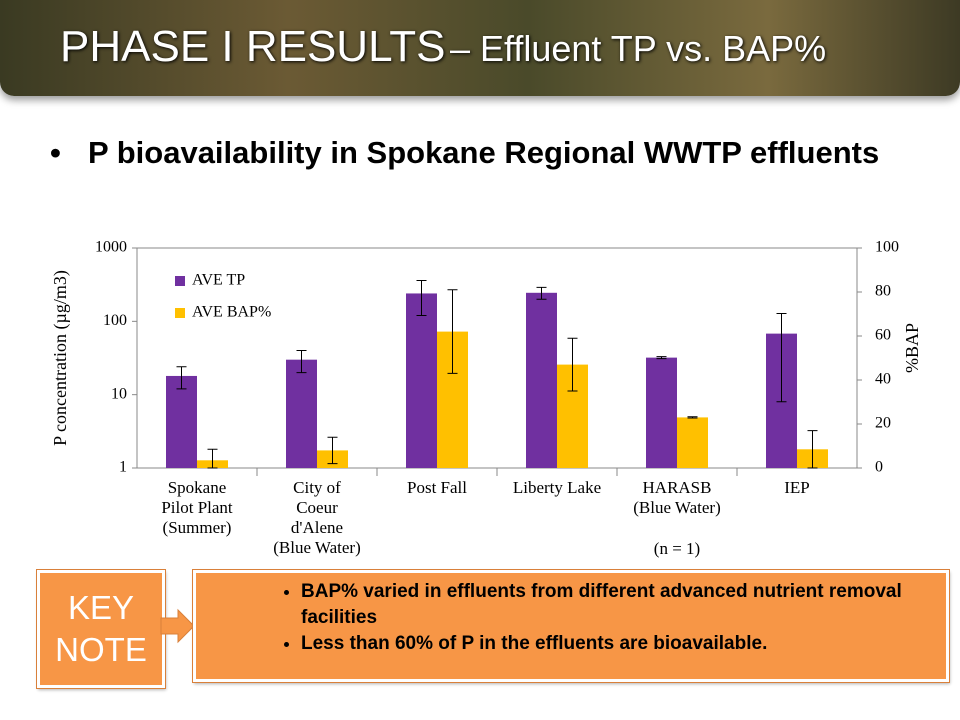 The image size is (960, 720). I want to click on x-label-box: HARASB (Blue Water), so click(677, 497).